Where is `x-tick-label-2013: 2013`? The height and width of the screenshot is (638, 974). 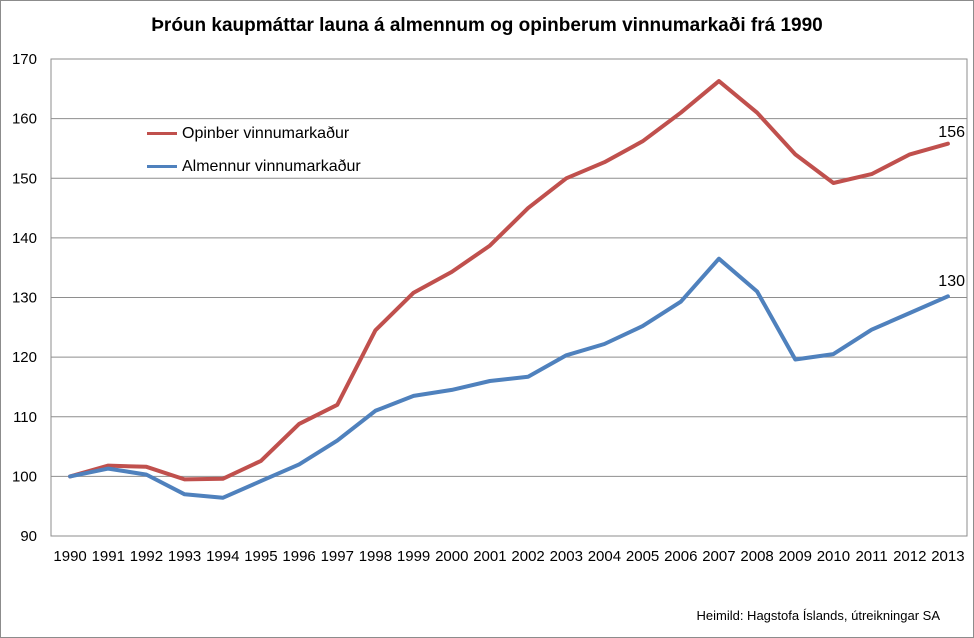
x-tick-label-2013: 2013 is located at coordinates (947, 556).